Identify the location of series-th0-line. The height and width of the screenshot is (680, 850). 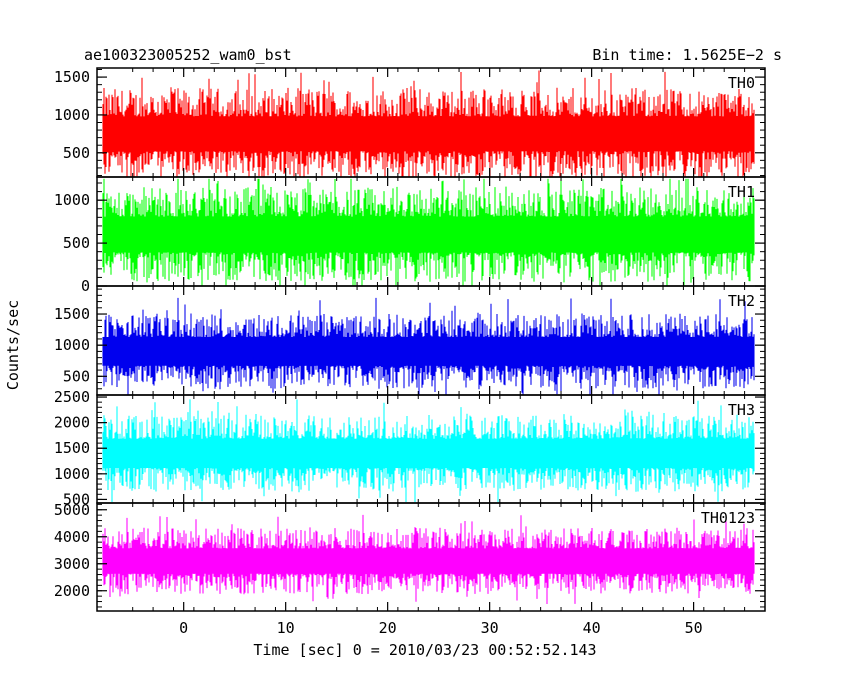
(428, 123).